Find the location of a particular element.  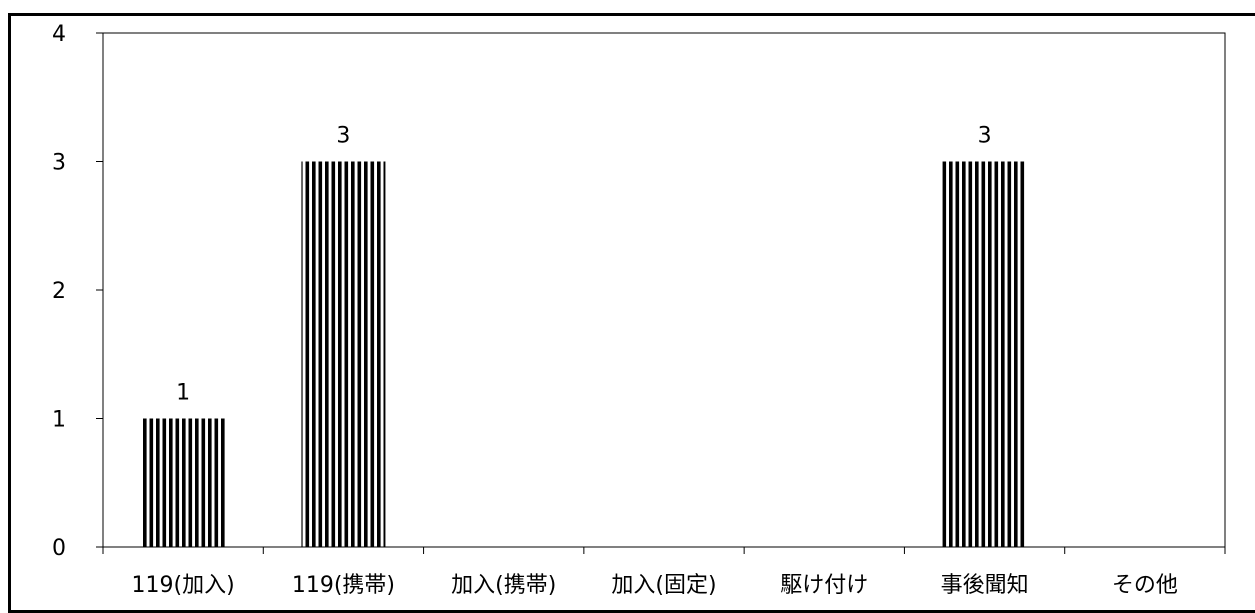

y-tick-label: 1 is located at coordinates (59, 420).